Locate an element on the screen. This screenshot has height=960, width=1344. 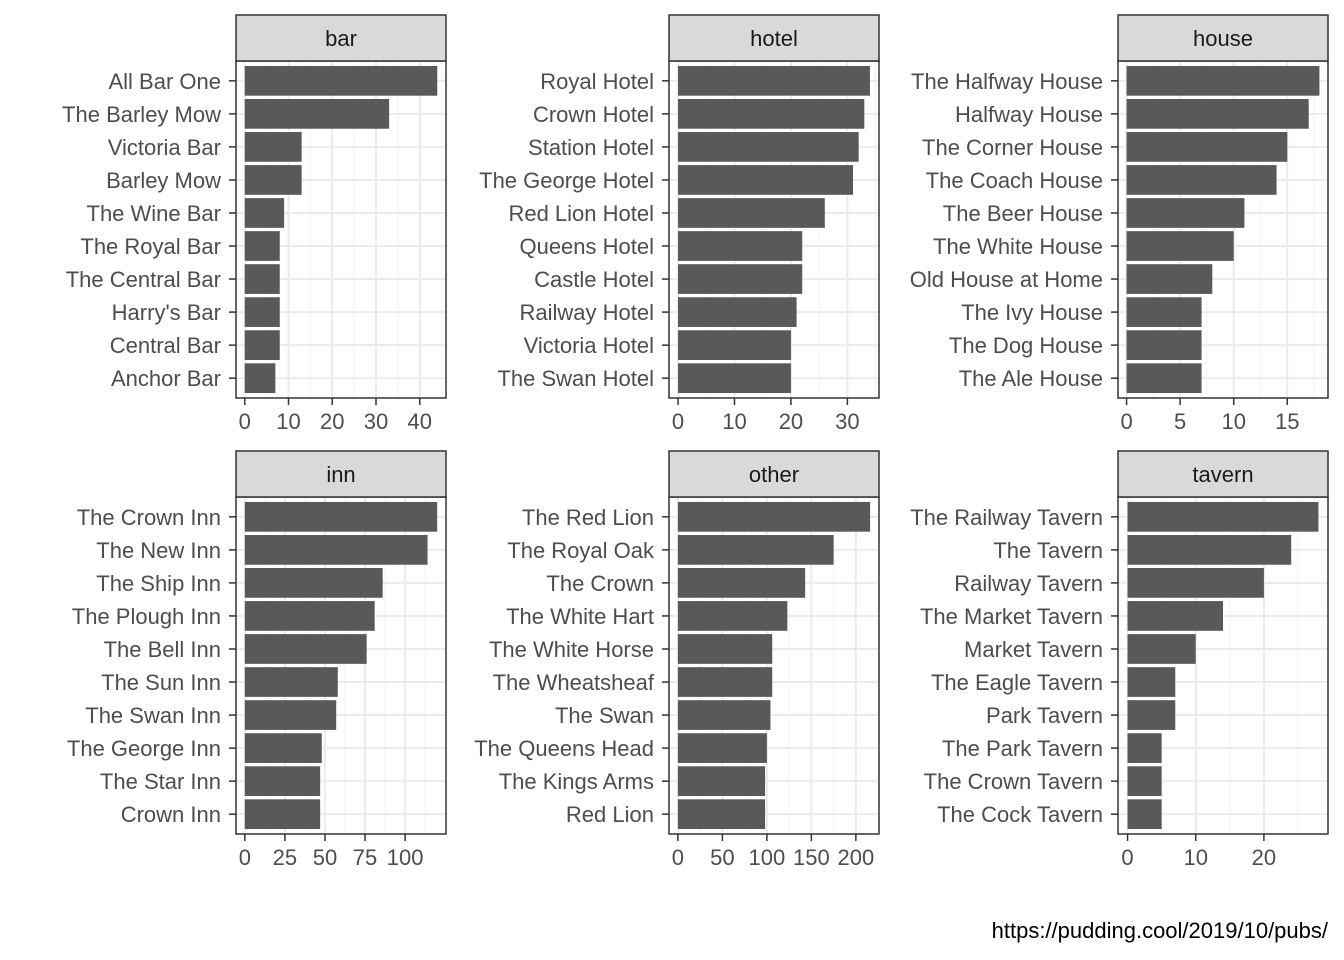
x-tick-label: 25 is located at coordinates (285, 857).